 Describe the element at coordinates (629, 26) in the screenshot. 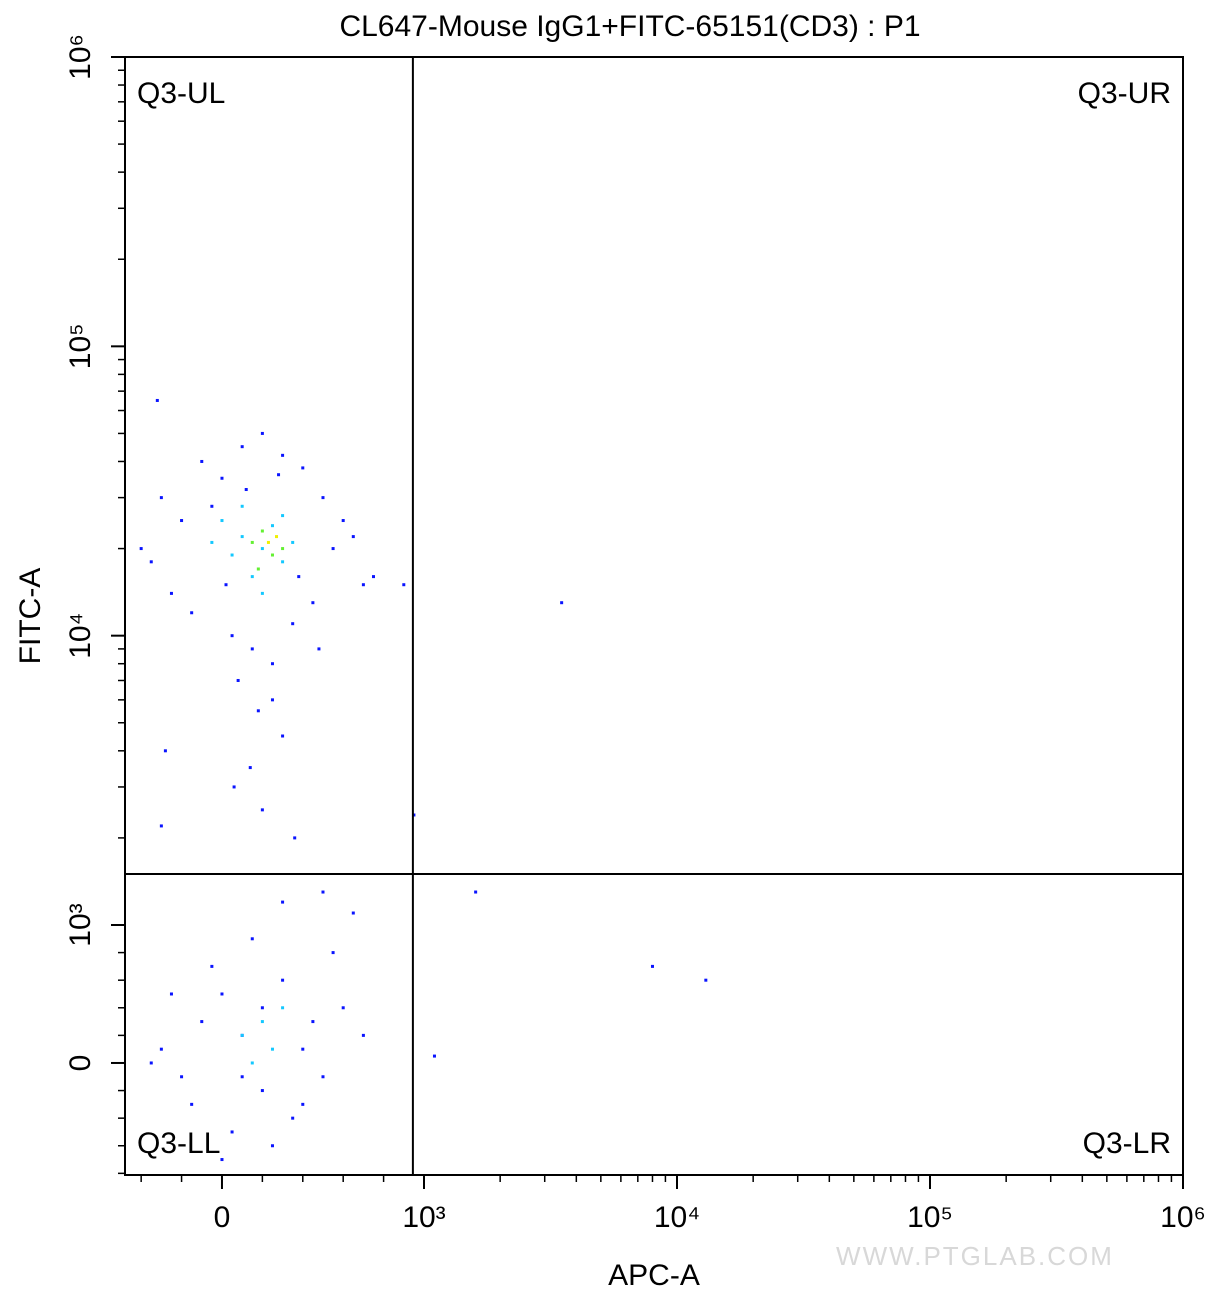

I see `chart-title: CL647-Mouse IgG1+FITC-65151(CD3) : P1` at that location.